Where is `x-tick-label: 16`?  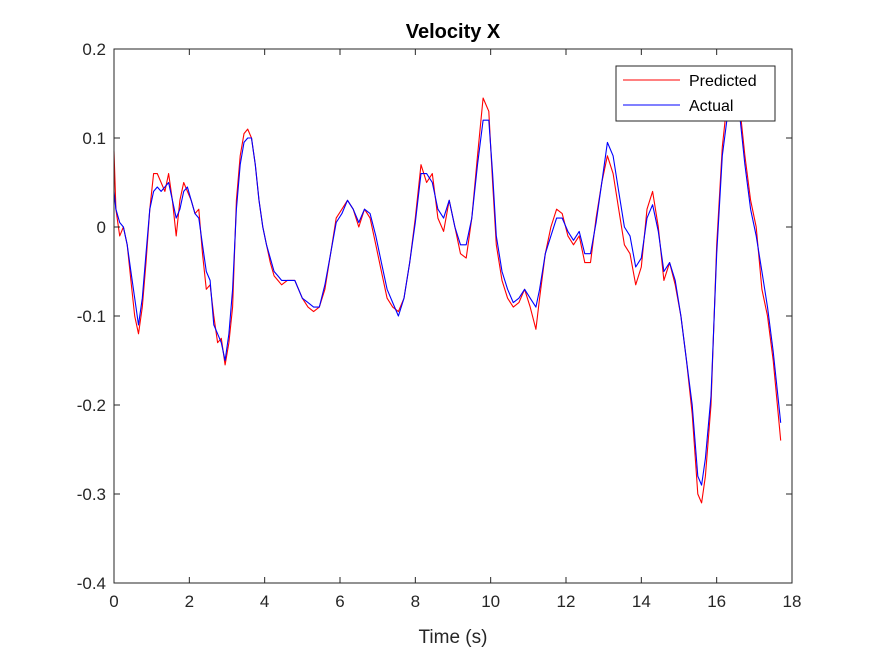
x-tick-label: 16 is located at coordinates (716, 601).